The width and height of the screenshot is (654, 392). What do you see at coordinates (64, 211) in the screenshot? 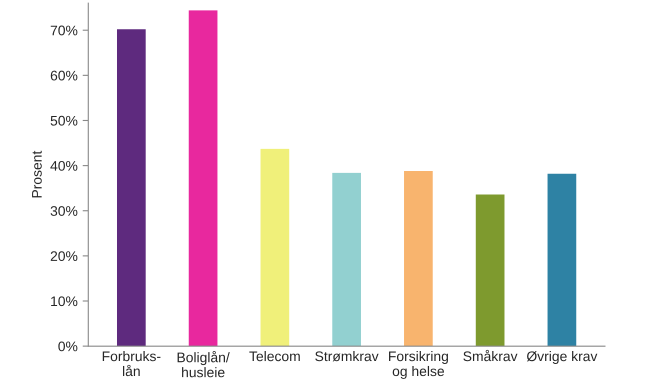
I see `y-tick-label: 30%` at bounding box center [64, 211].